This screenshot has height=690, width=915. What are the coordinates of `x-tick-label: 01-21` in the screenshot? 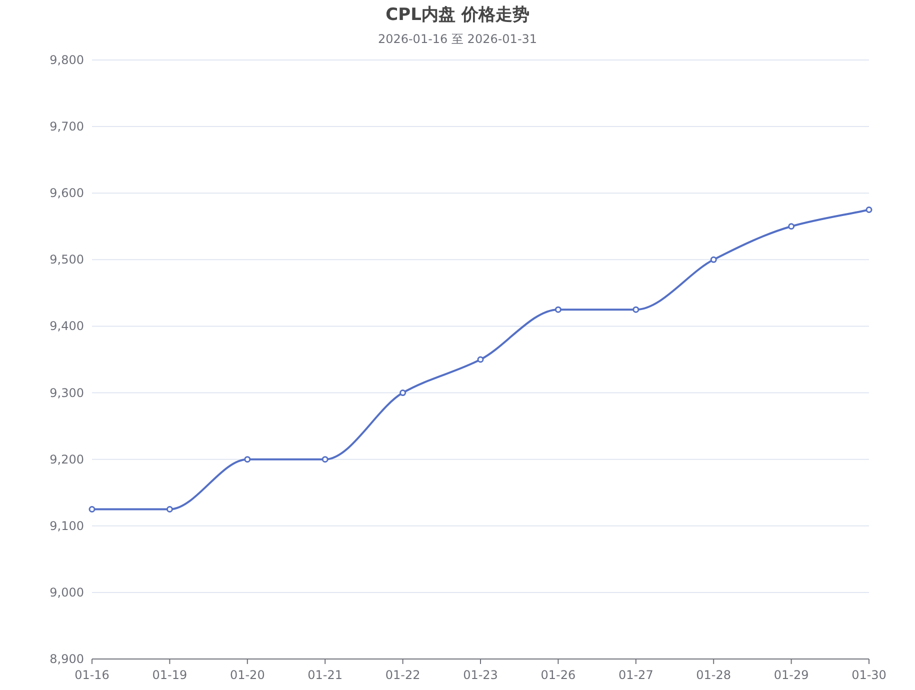 It's located at (325, 675).